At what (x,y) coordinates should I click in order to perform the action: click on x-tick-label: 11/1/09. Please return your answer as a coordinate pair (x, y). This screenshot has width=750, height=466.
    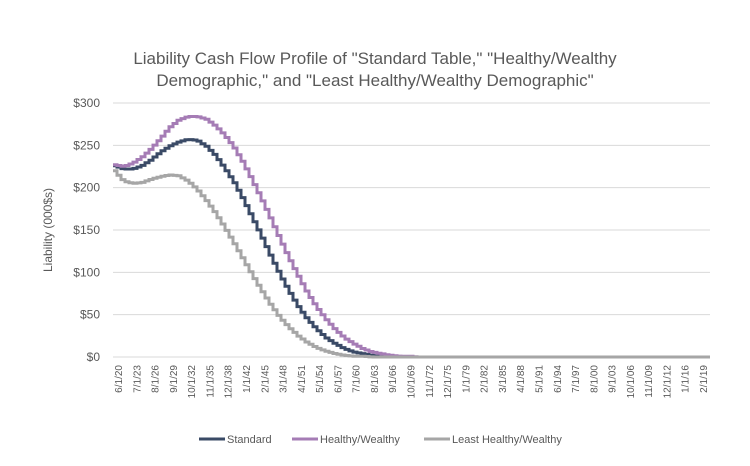
    Looking at the image, I should click on (649, 381).